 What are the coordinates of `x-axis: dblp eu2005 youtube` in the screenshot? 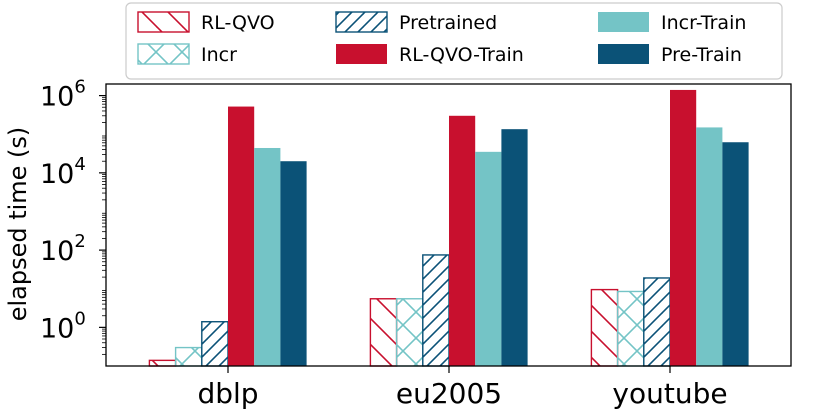 It's located at (462, 388).